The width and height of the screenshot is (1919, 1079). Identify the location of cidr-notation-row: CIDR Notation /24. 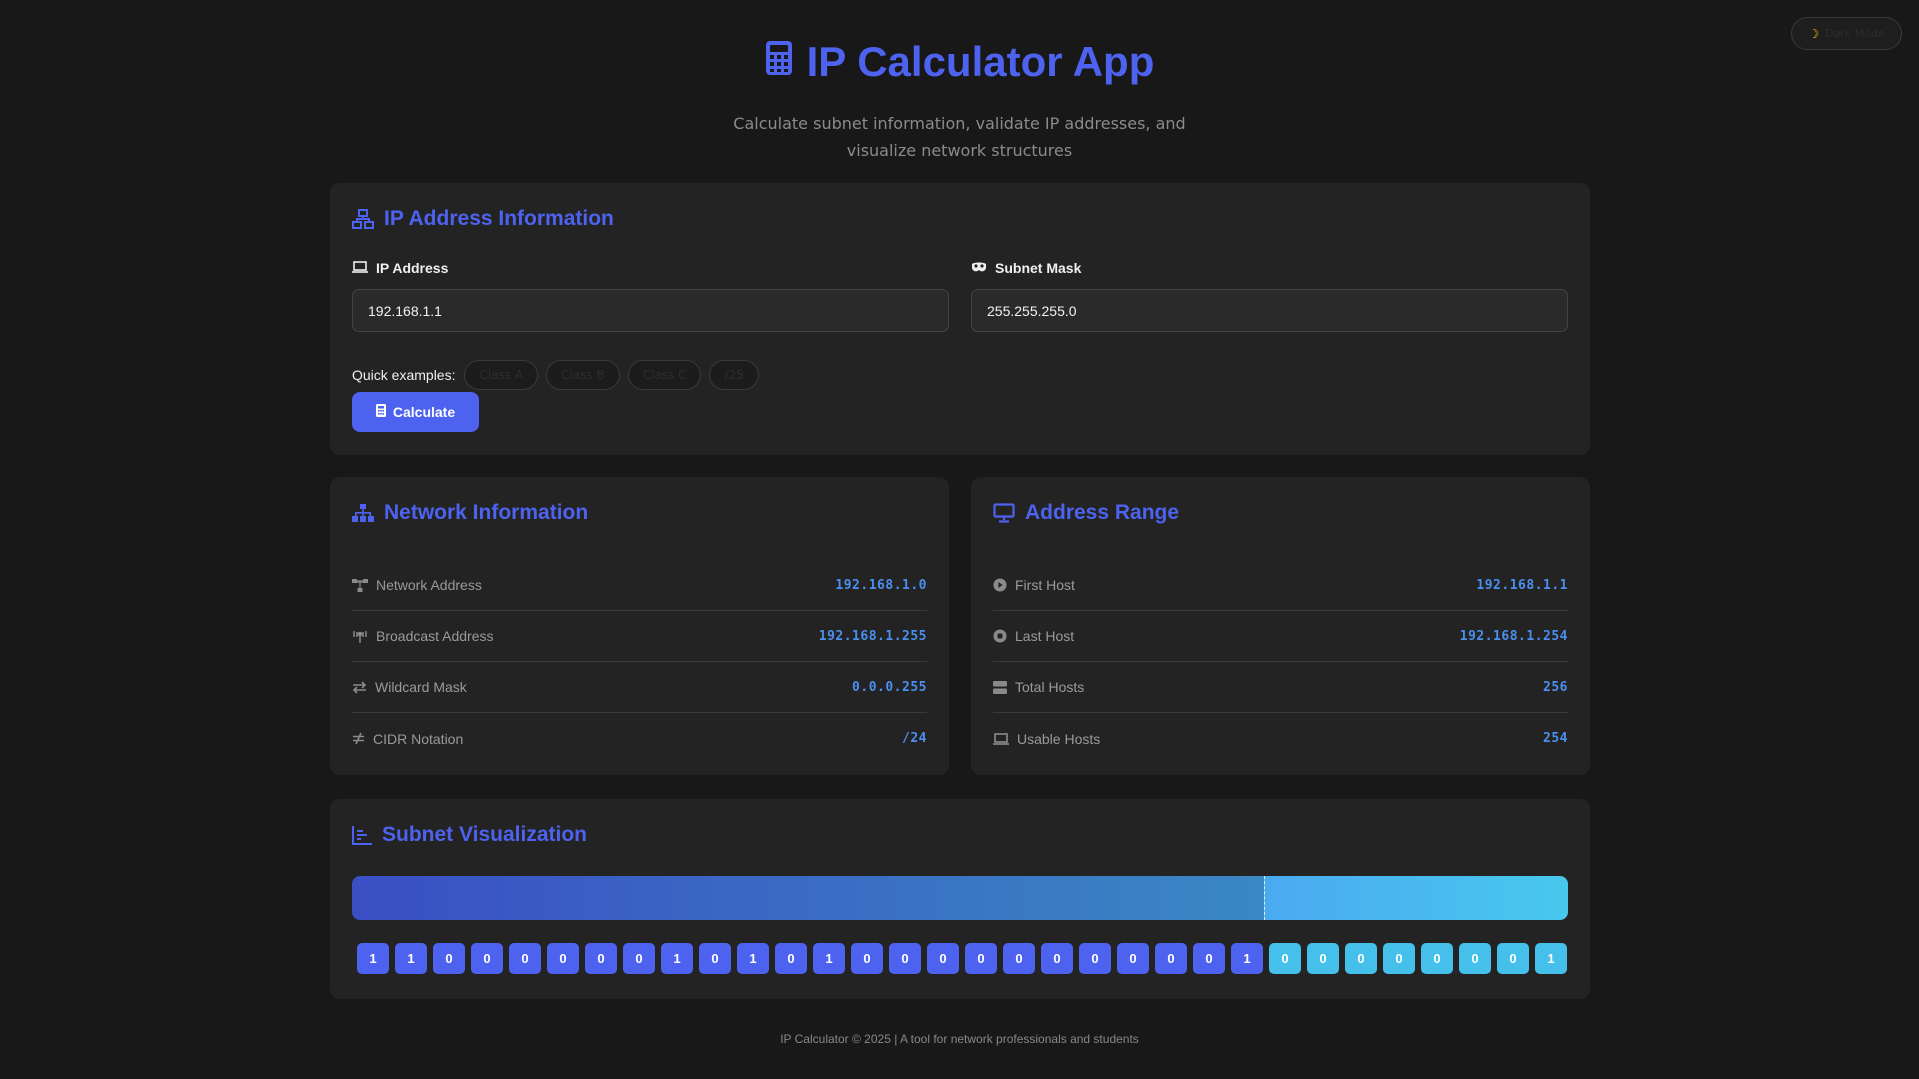
(639, 738).